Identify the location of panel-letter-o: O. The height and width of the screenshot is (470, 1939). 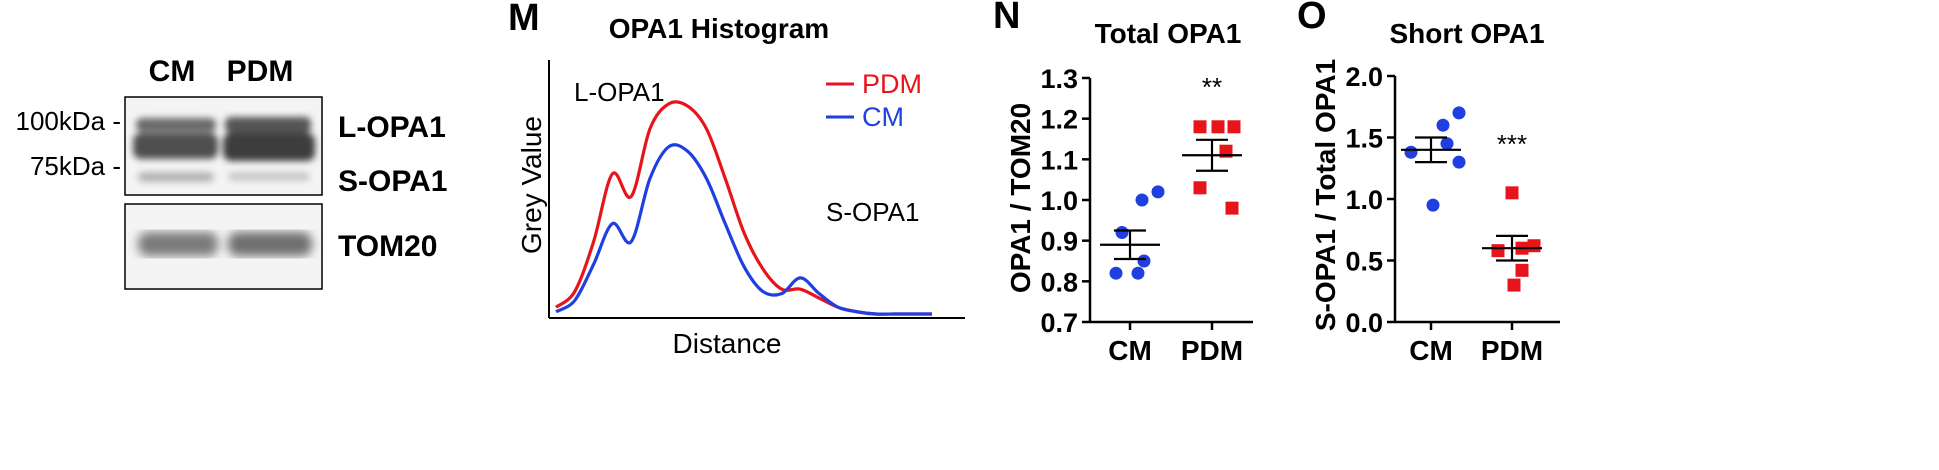
(1312, 18).